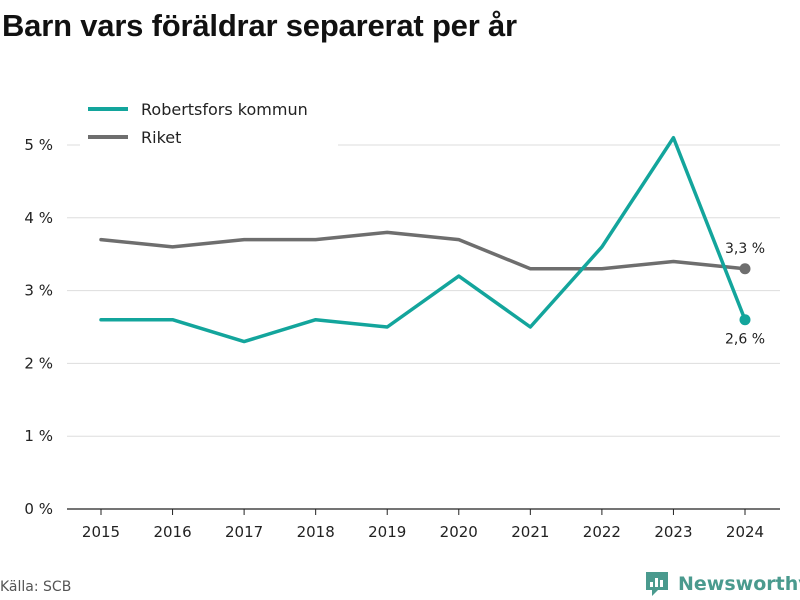 This screenshot has height=600, width=800. Describe the element at coordinates (602, 532) in the screenshot. I see `x-tick-label: 2022` at that location.